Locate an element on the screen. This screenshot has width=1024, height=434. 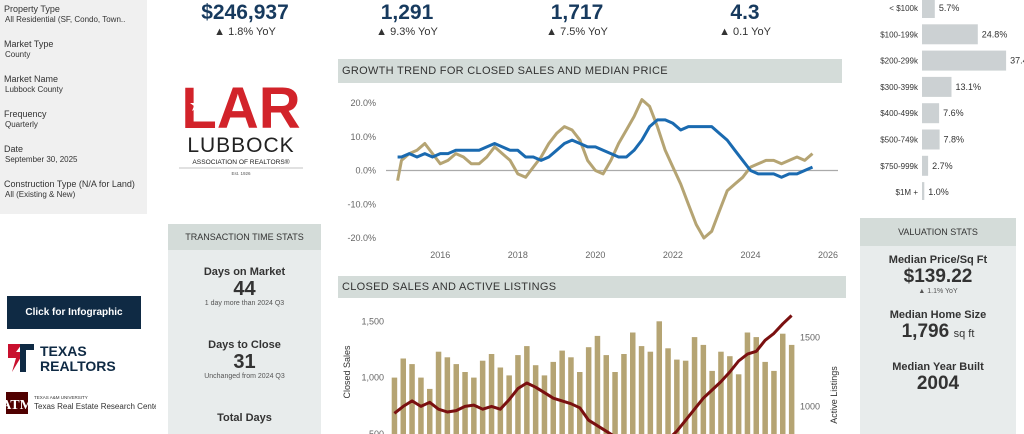
price-range-pct: 13.1% is located at coordinates (968, 87).